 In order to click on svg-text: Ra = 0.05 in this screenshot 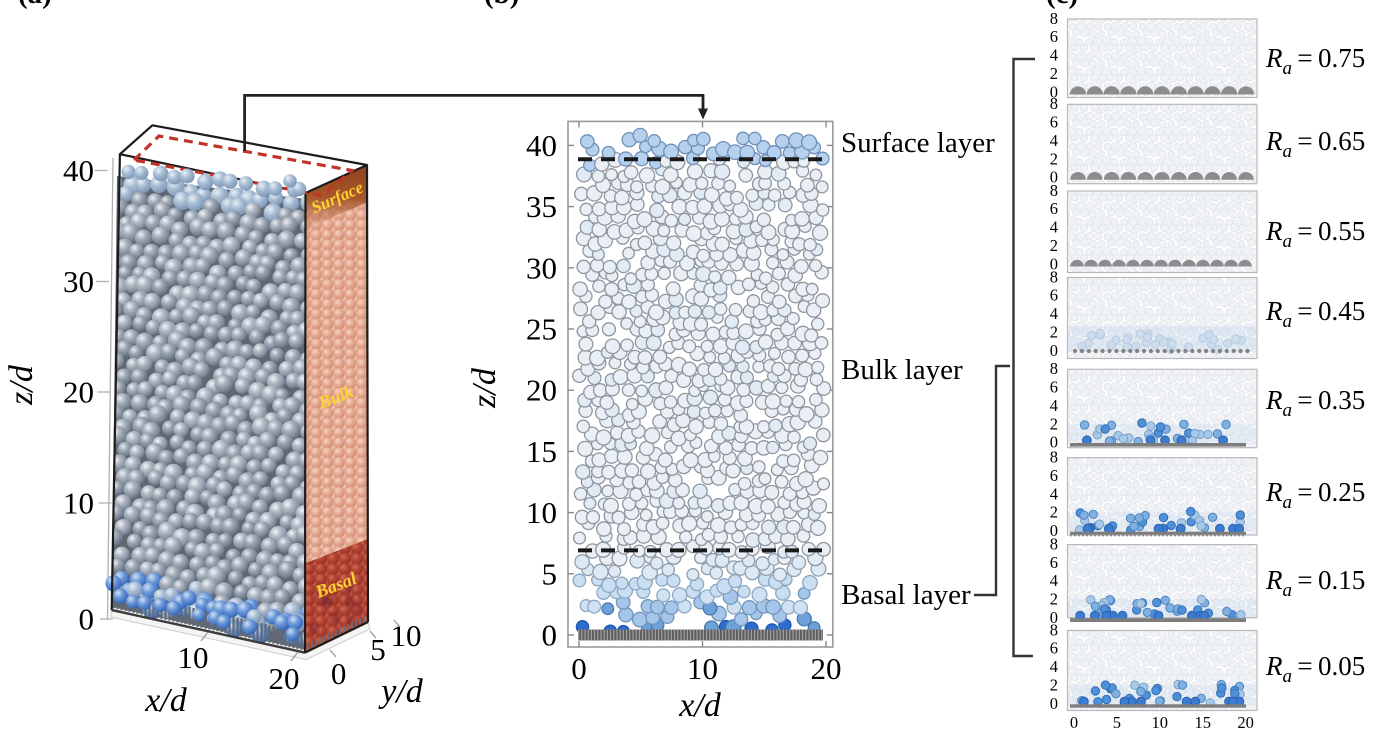, I will do `click(1315, 669)`.